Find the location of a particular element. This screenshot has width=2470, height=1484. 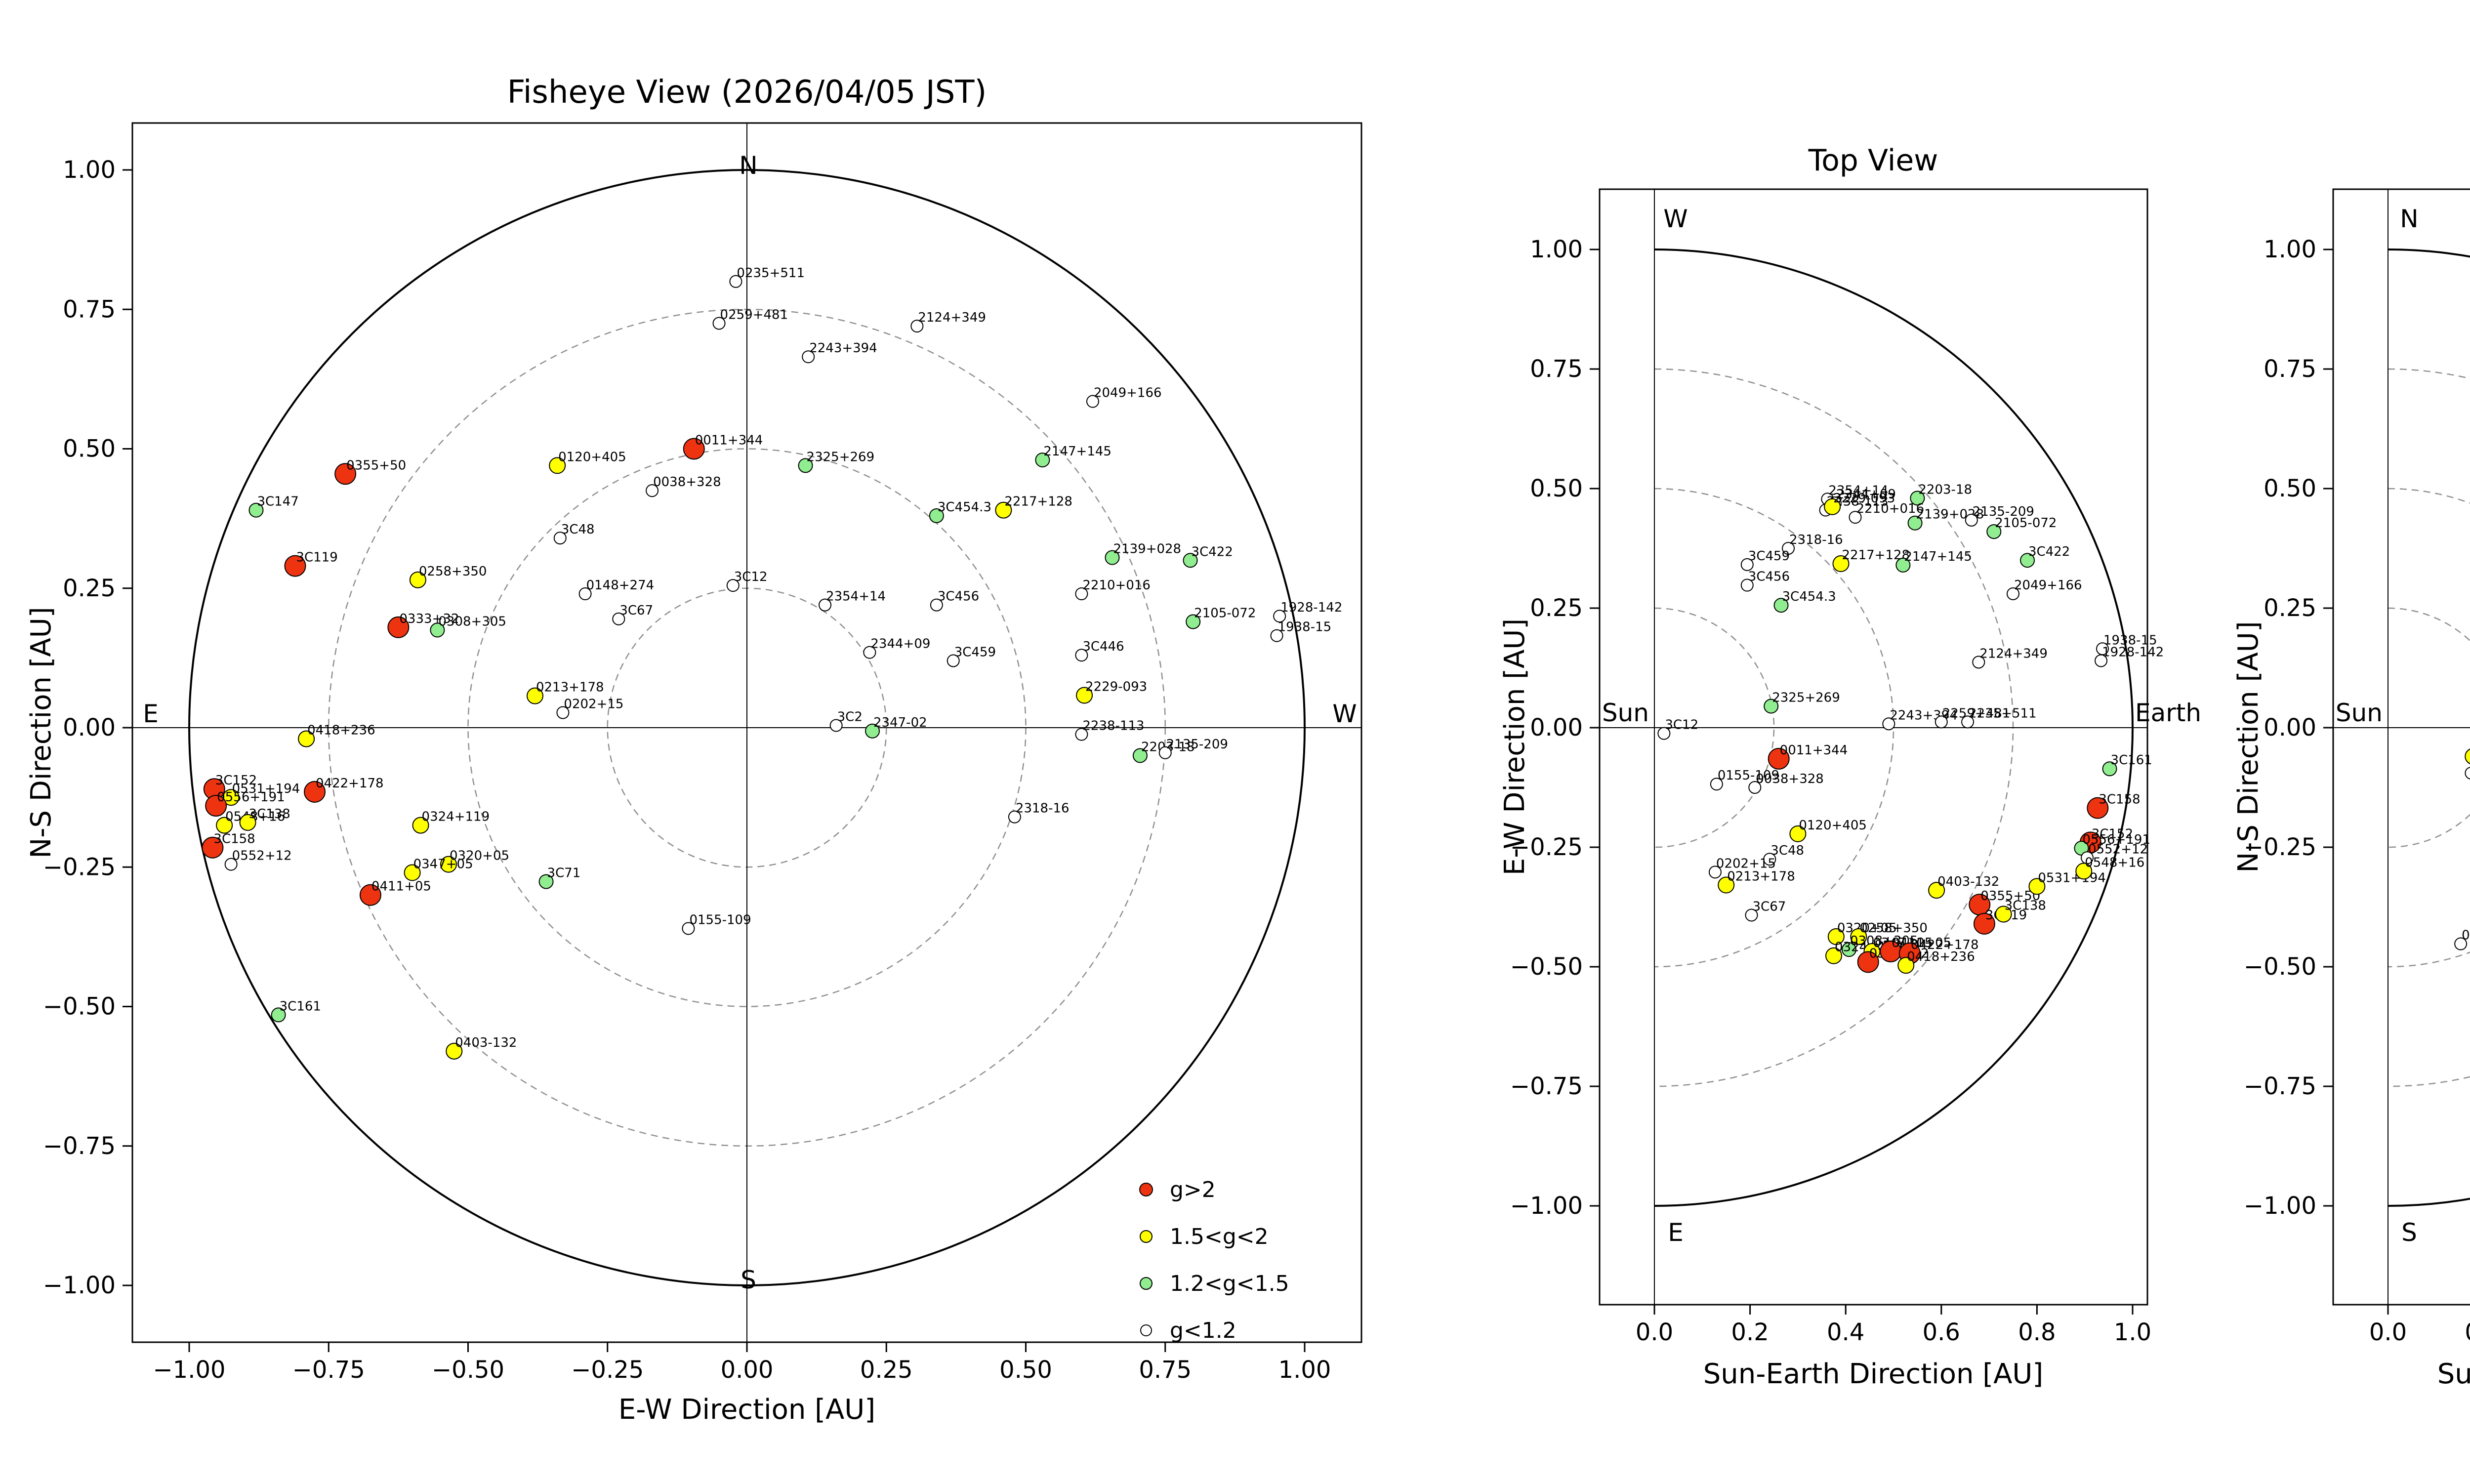

top-ytick-label-6: 0.50 is located at coordinates (1556, 488).